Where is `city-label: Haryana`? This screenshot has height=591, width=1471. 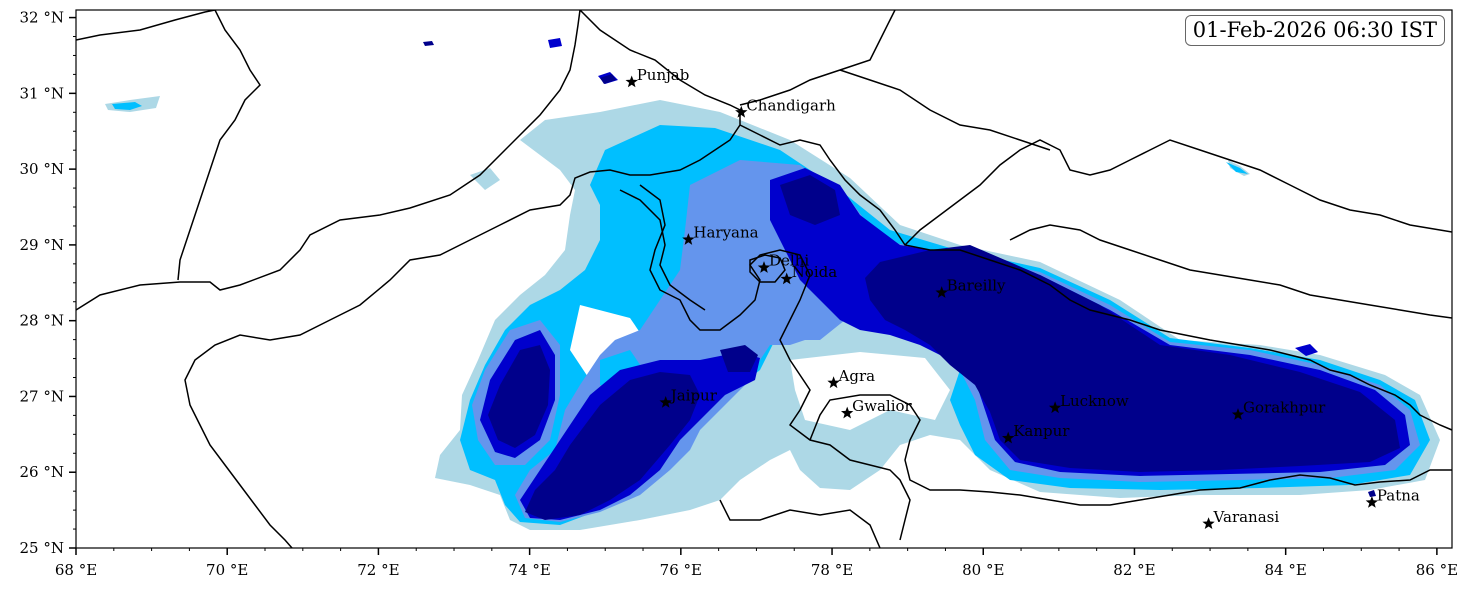
city-label: Haryana is located at coordinates (725, 233).